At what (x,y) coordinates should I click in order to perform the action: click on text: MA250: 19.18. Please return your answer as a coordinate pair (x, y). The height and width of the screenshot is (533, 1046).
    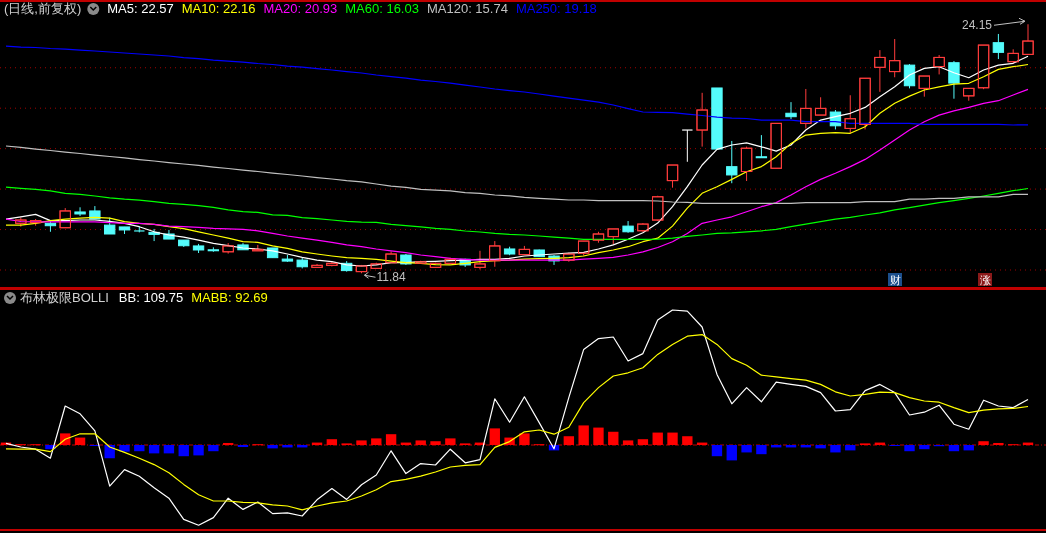
    Looking at the image, I should click on (556, 8).